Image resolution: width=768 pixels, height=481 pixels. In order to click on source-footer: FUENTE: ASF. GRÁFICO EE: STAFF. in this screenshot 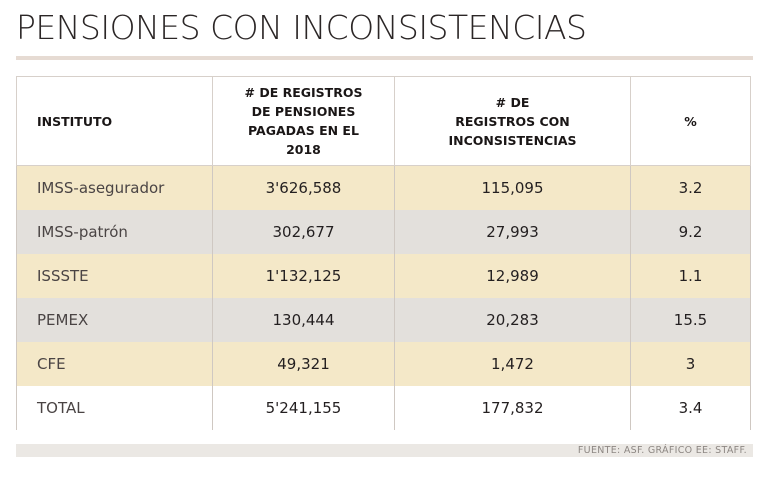, I will do `click(384, 450)`.